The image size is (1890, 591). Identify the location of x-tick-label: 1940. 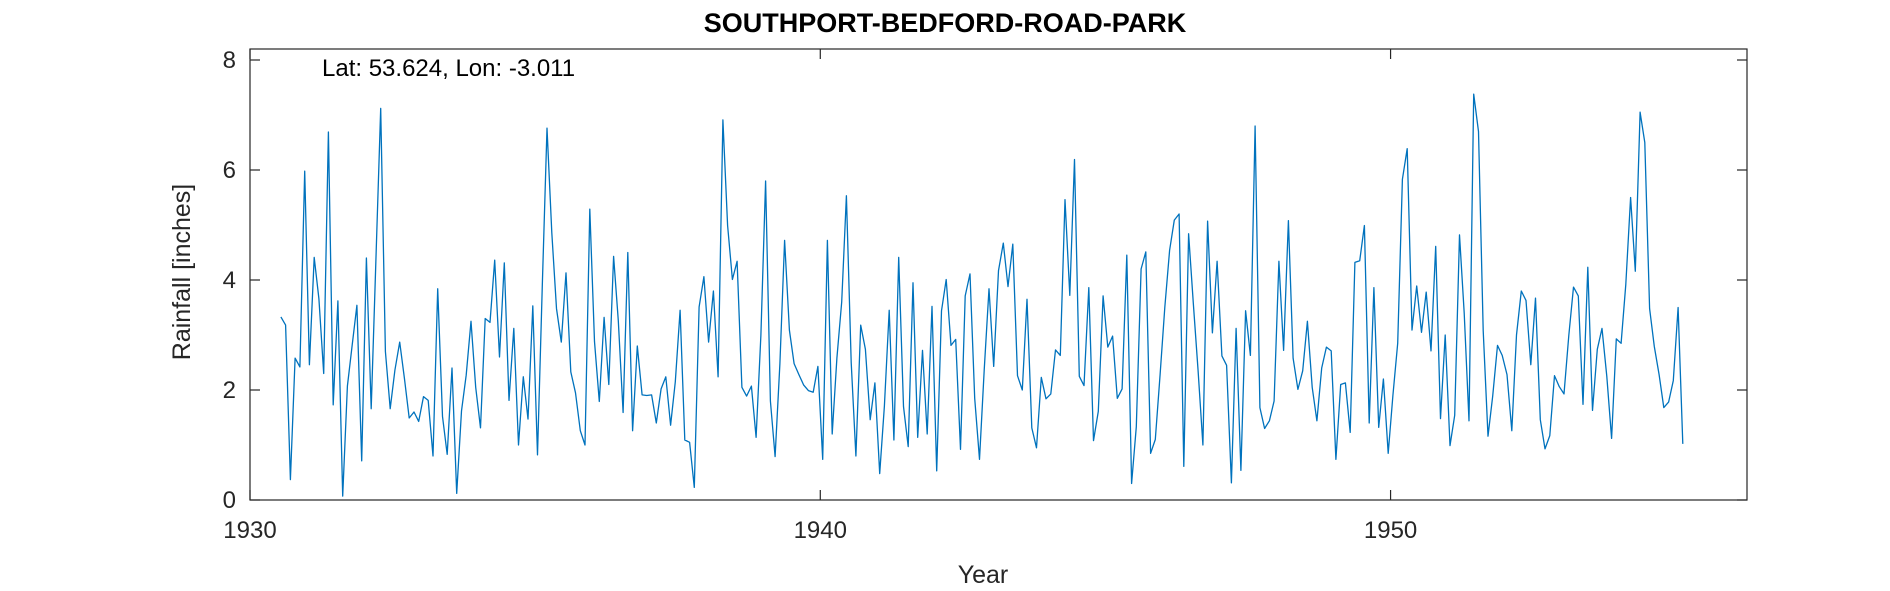
(820, 530).